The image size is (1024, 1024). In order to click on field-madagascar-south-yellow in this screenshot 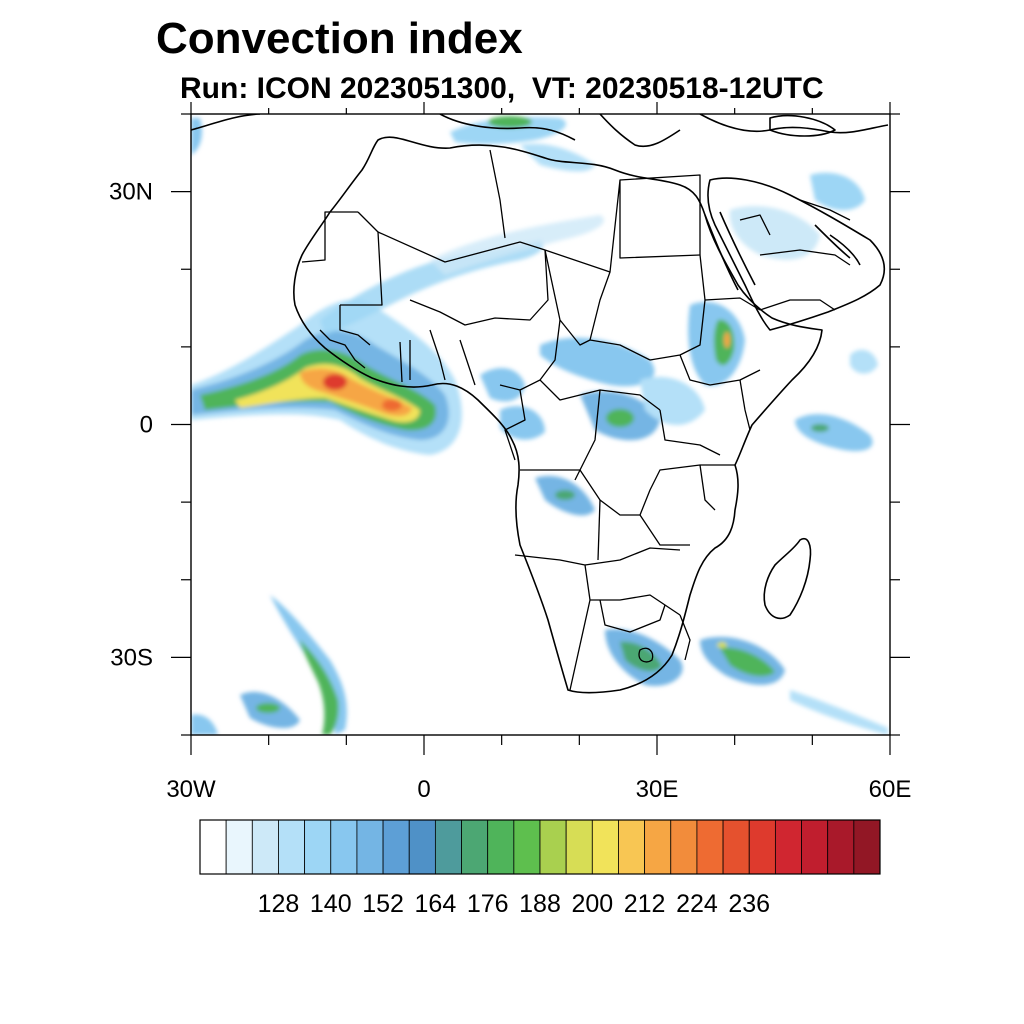, I will do `click(722, 645)`.